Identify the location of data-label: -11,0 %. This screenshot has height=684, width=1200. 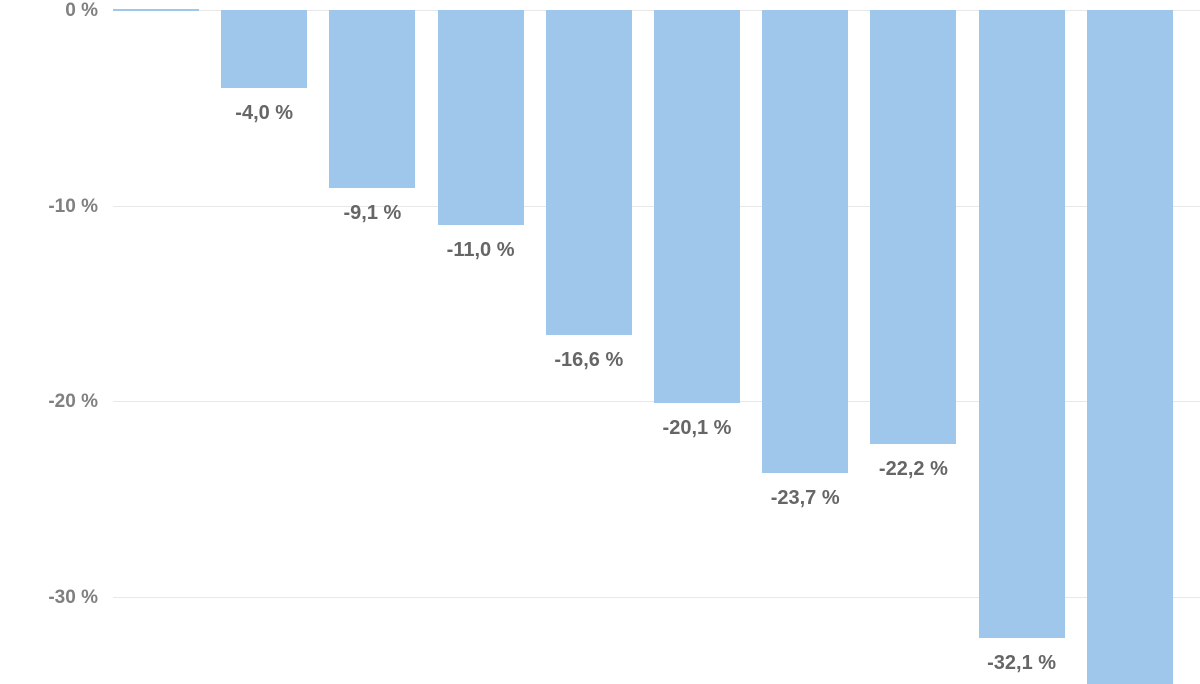
(480, 250).